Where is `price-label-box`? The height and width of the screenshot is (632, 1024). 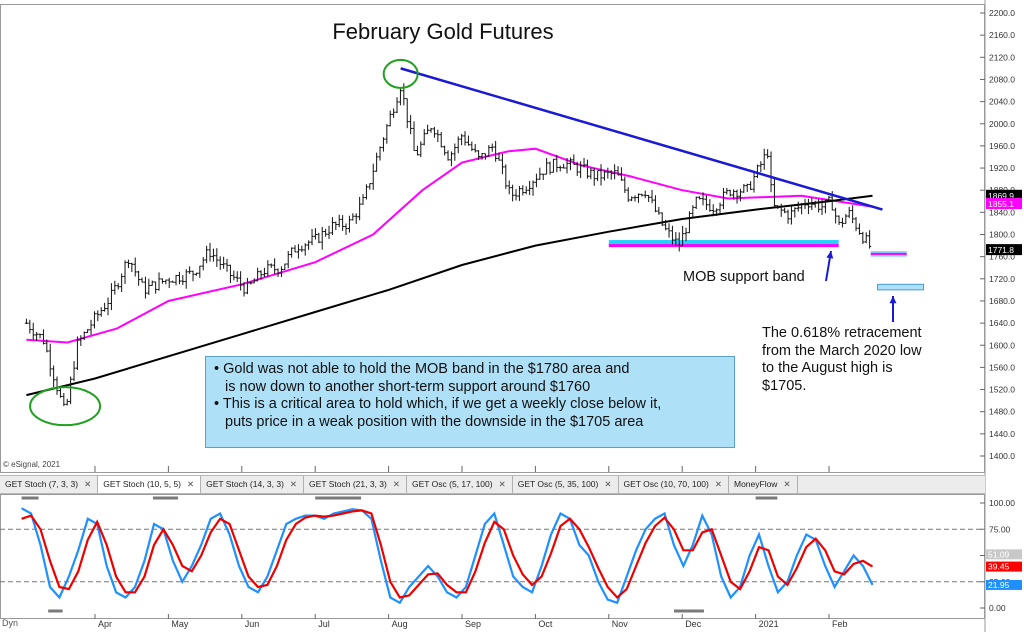
price-label-box is located at coordinates (1004, 203).